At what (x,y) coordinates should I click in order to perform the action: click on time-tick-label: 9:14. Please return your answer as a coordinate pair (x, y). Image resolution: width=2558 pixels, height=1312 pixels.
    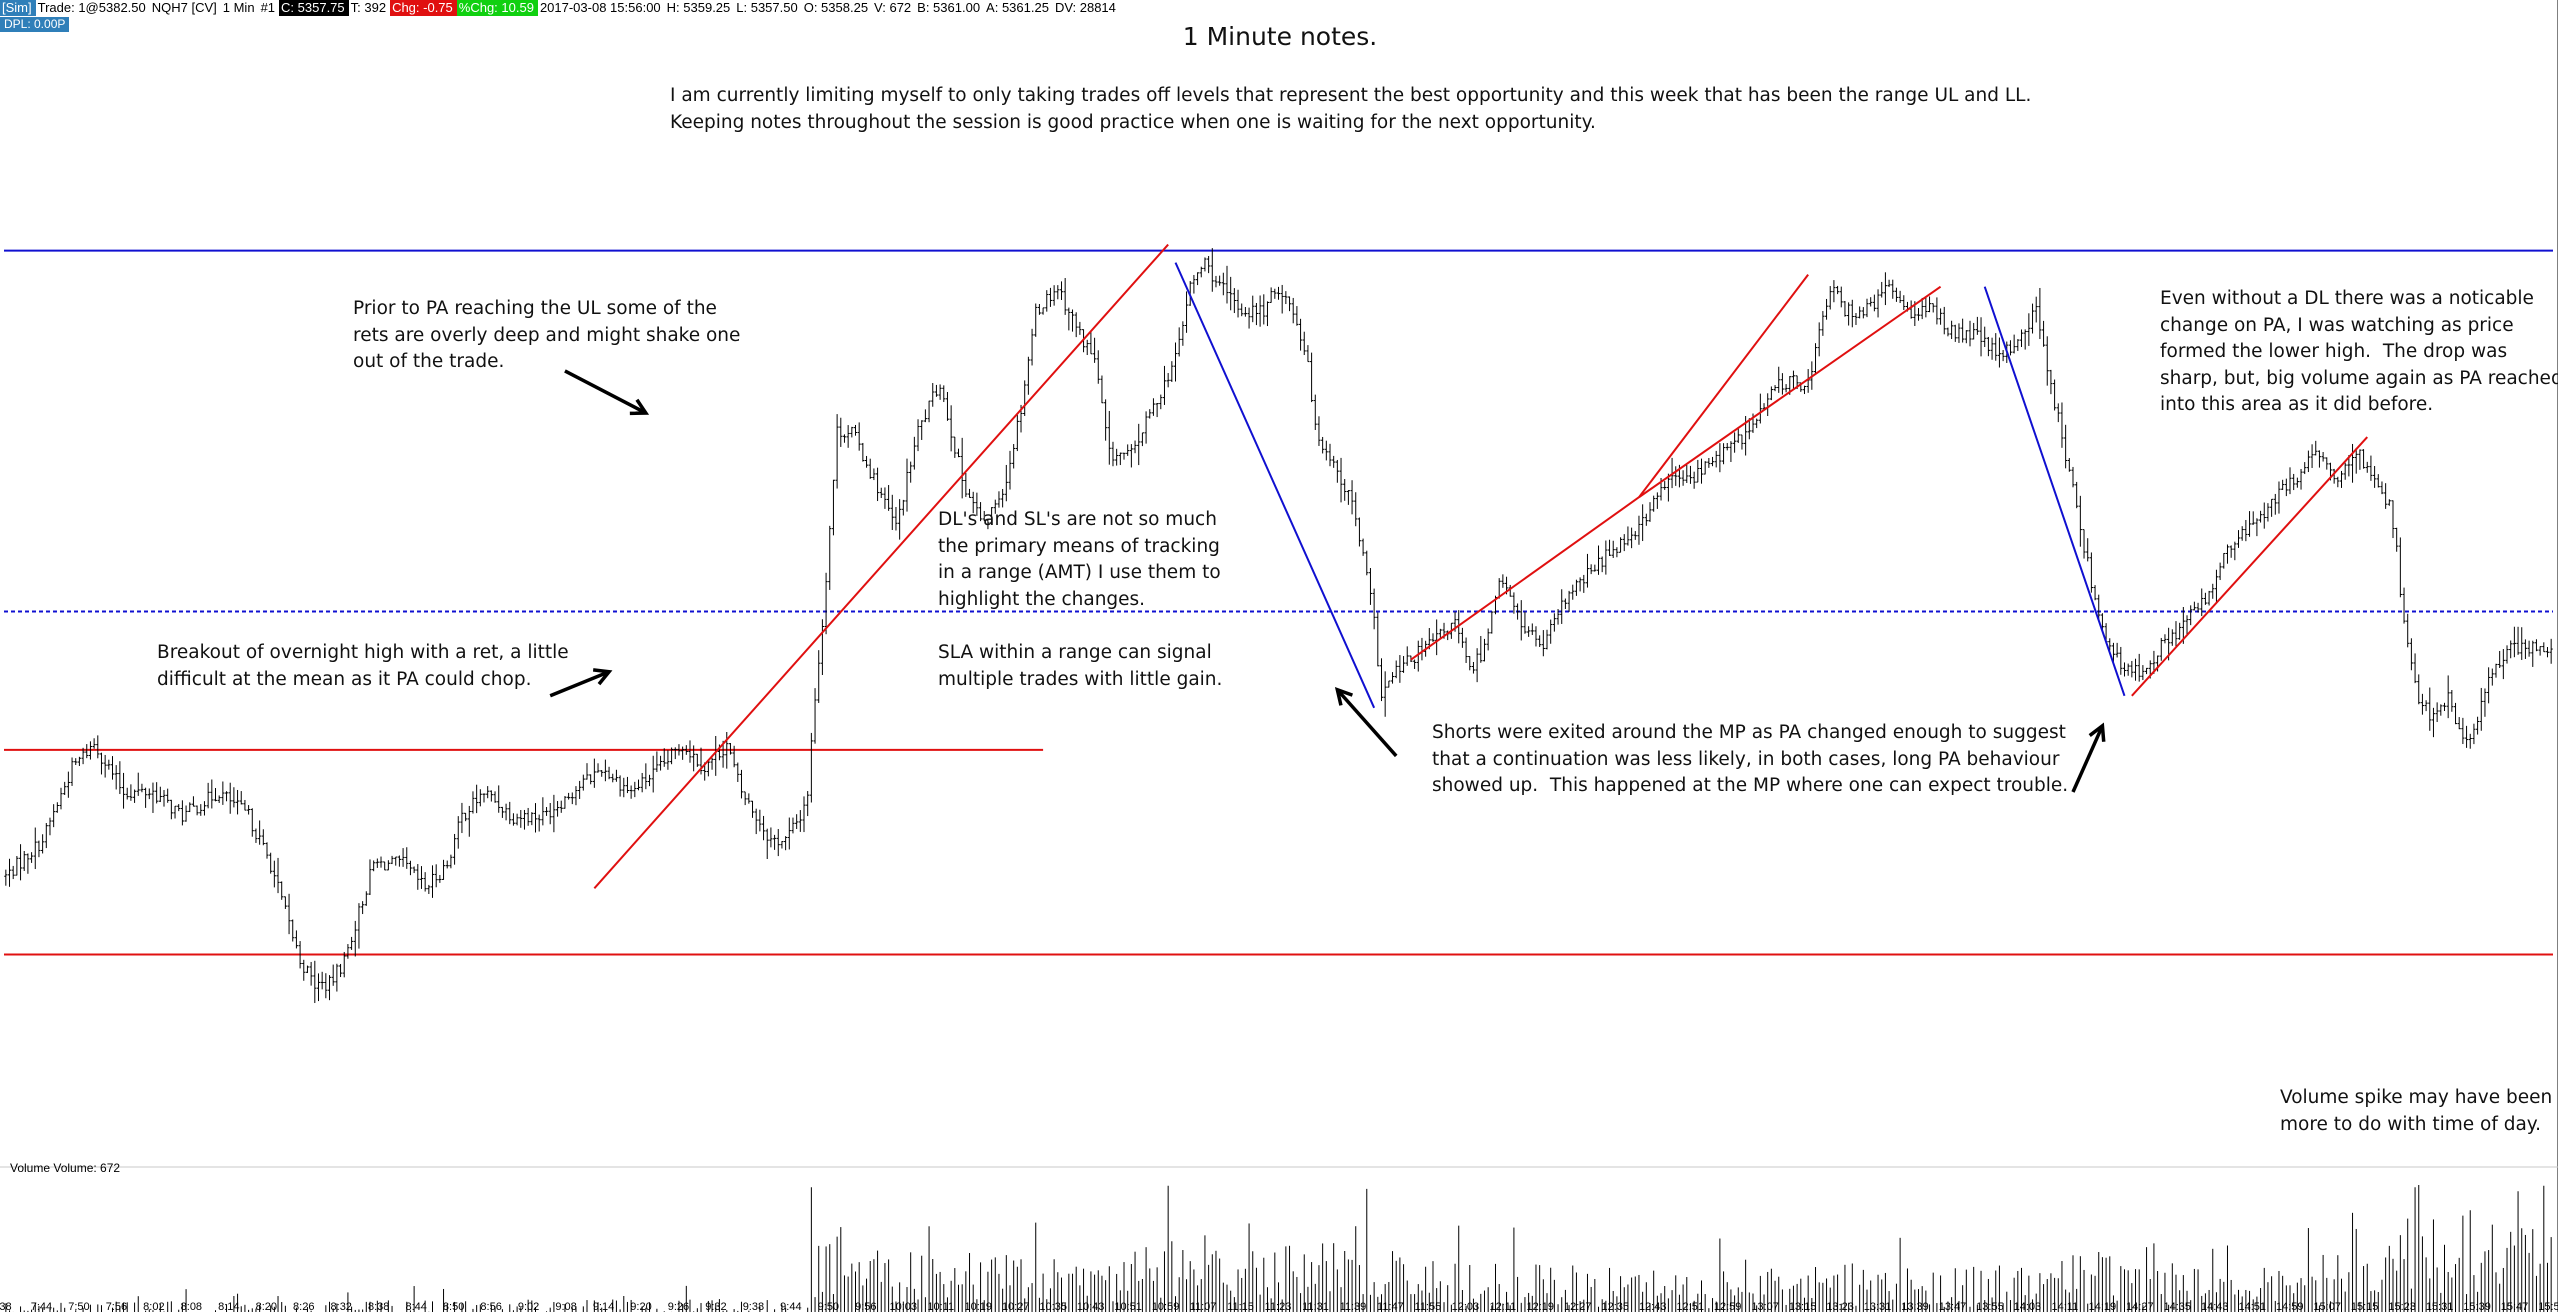
    Looking at the image, I should click on (603, 1306).